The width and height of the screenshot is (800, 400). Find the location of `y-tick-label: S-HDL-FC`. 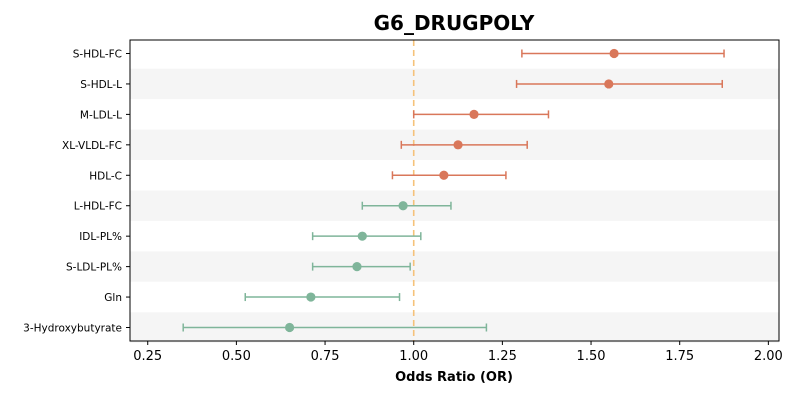

y-tick-label: S-HDL-FC is located at coordinates (97, 55).